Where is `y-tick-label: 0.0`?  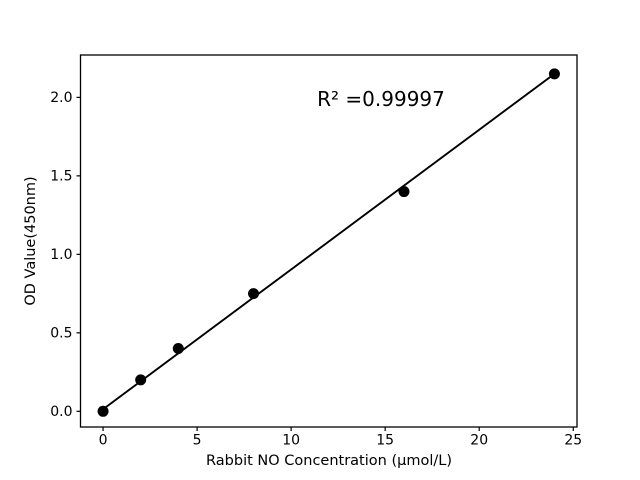
y-tick-label: 0.0 is located at coordinates (61, 412).